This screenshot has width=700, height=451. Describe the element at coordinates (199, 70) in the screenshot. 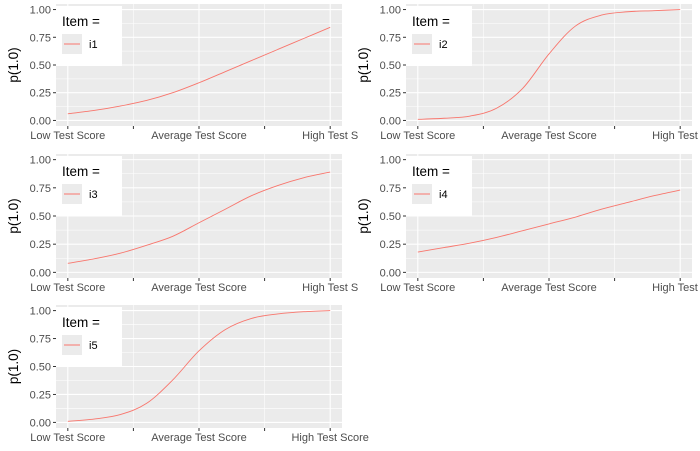

I see `series-line-i1` at that location.